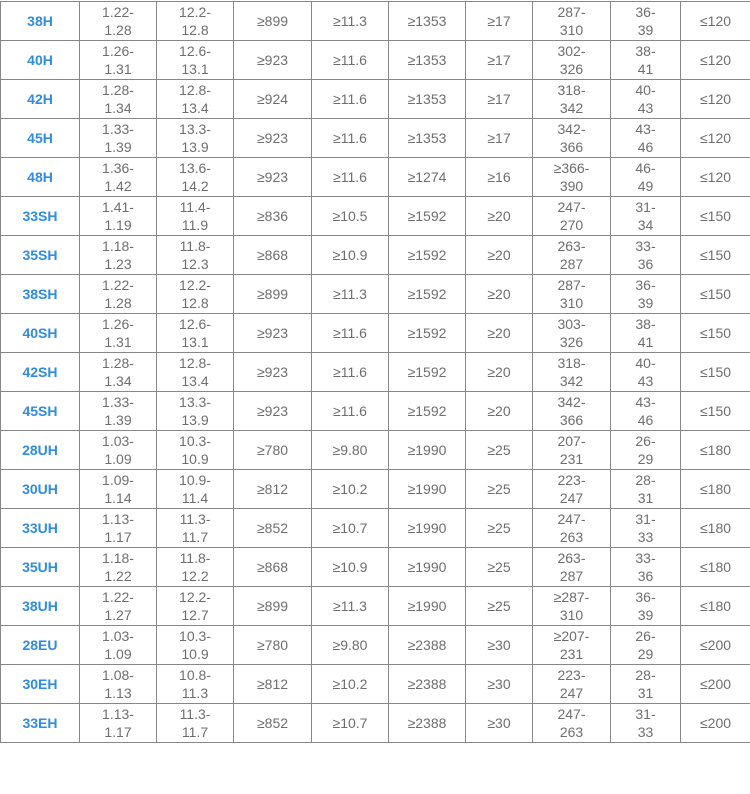 The height and width of the screenshot is (794, 750). What do you see at coordinates (272, 411) in the screenshot?
I see `spec-cell: ≥923` at bounding box center [272, 411].